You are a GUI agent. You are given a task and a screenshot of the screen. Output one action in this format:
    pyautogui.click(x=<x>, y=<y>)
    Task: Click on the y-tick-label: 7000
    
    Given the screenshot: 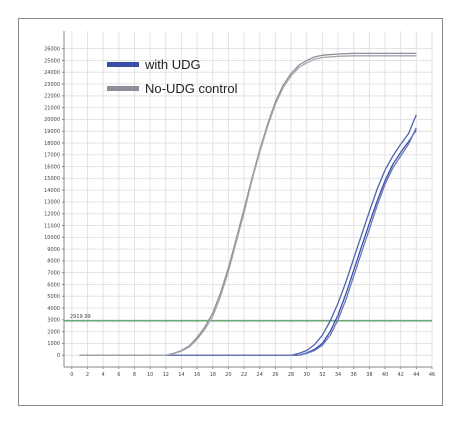 What is the action you would take?
    pyautogui.click(x=53, y=273)
    